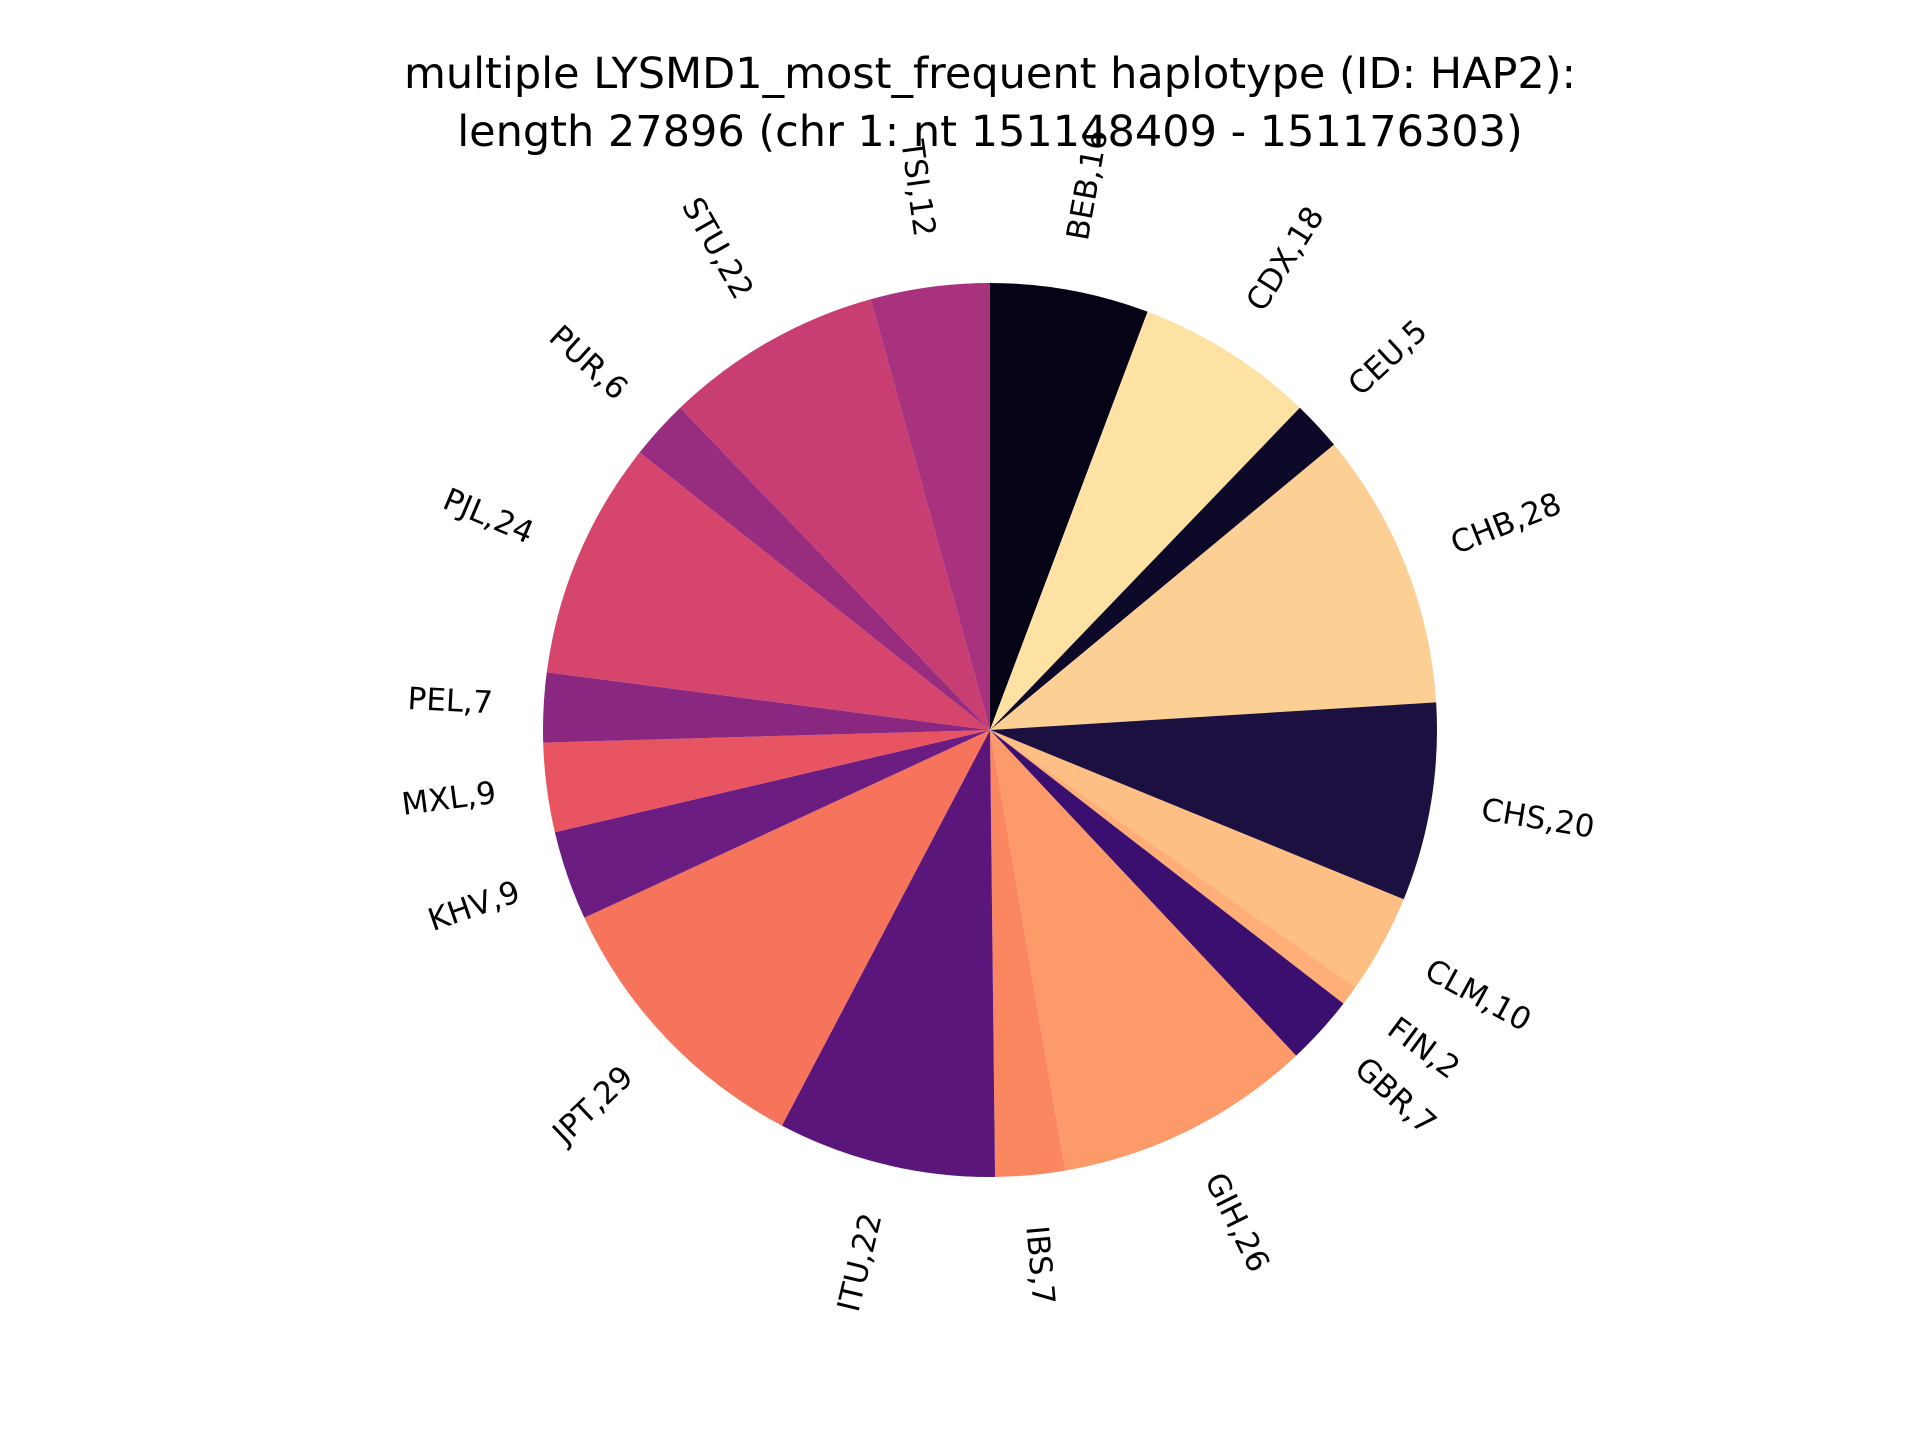 The image size is (1920, 1440). What do you see at coordinates (930, 506) in the screenshot?
I see `pie-slice-tsi` at bounding box center [930, 506].